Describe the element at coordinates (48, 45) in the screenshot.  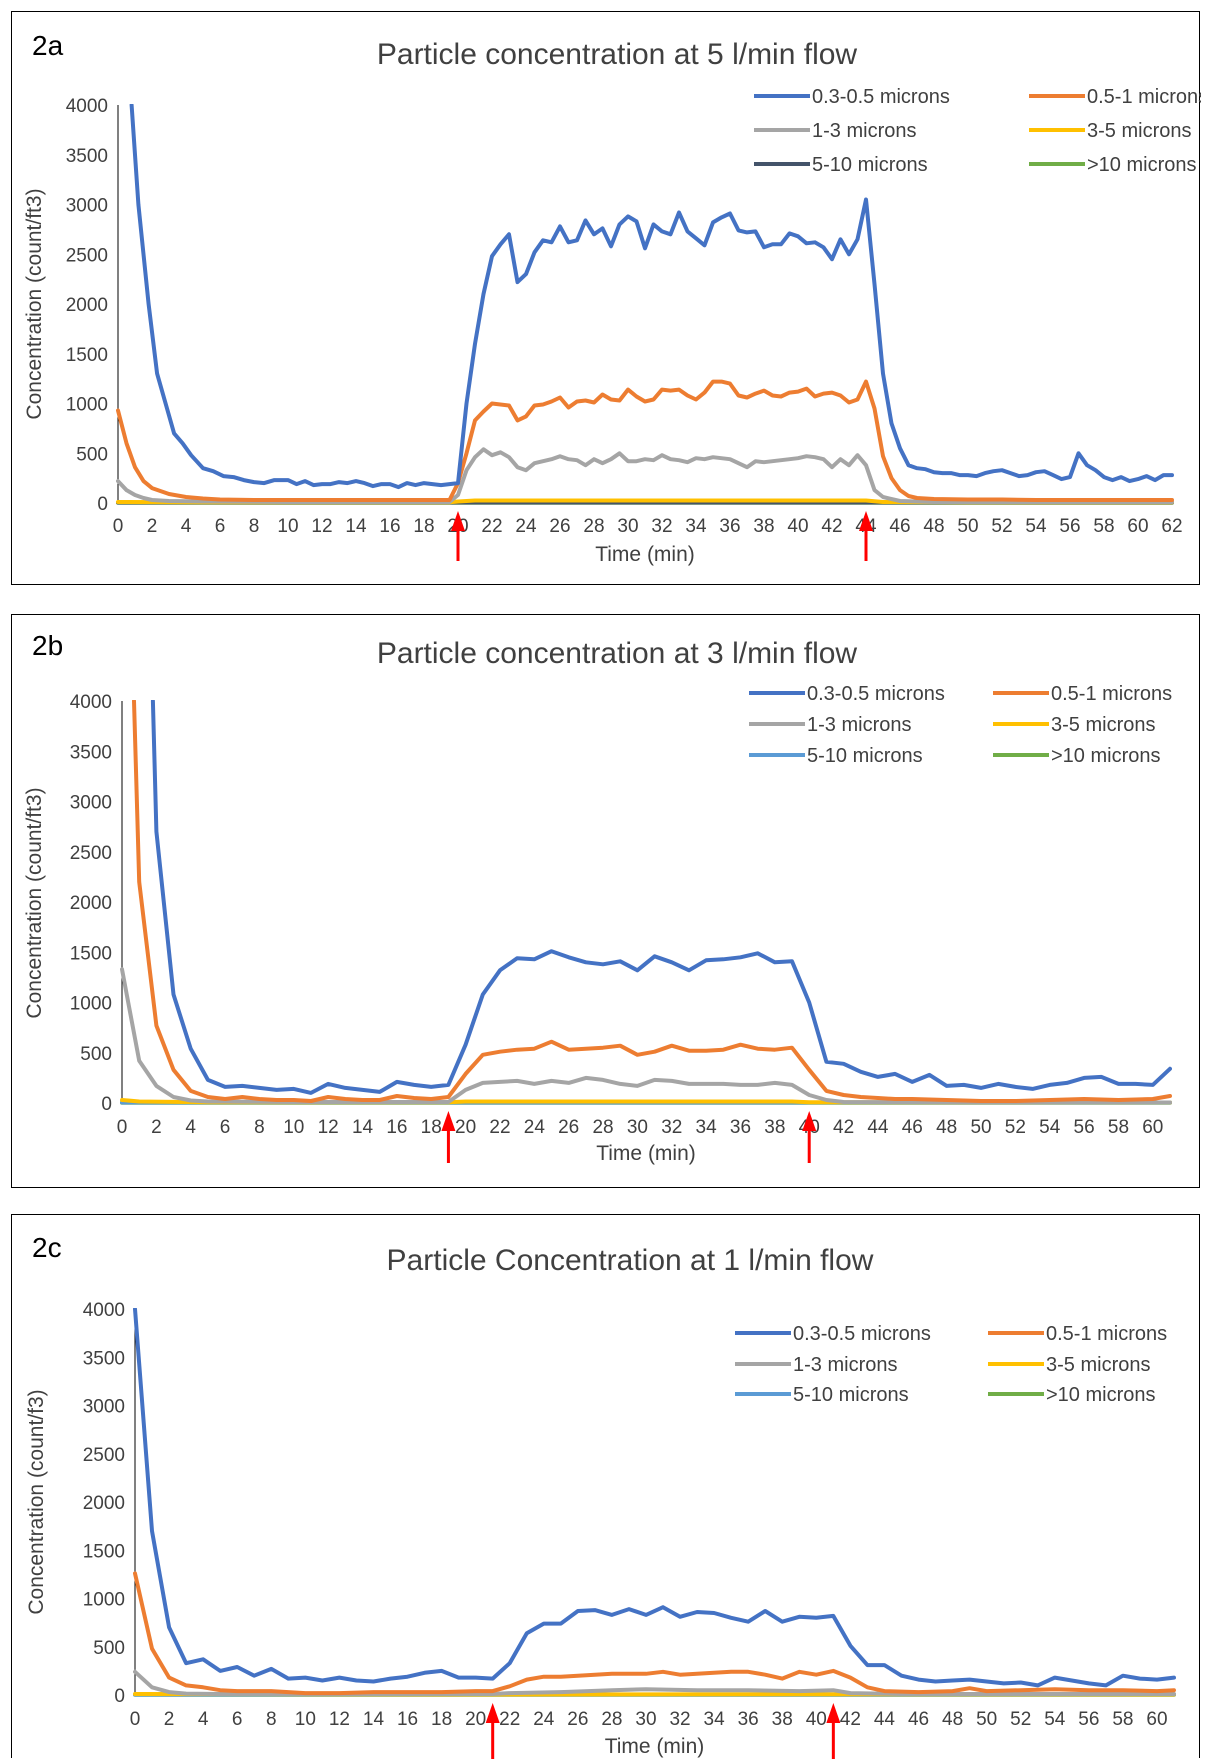
I see `panel-label: 2a` at that location.